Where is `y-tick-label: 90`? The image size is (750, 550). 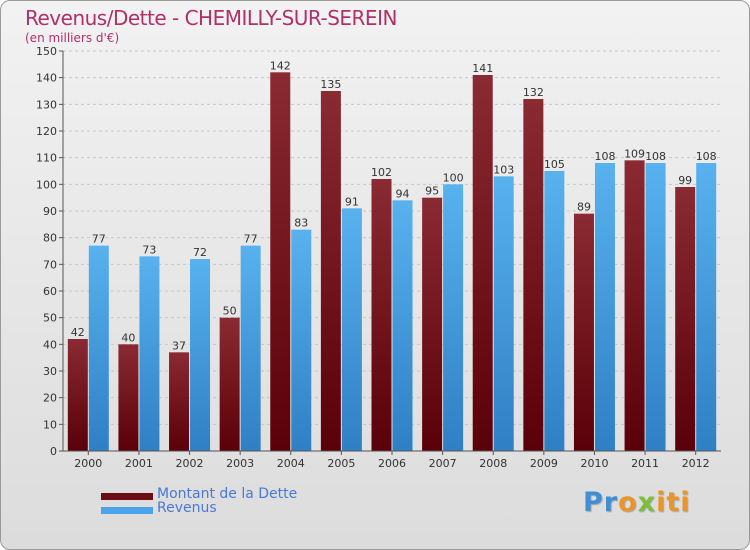
y-tick-label: 90 is located at coordinates (50, 211).